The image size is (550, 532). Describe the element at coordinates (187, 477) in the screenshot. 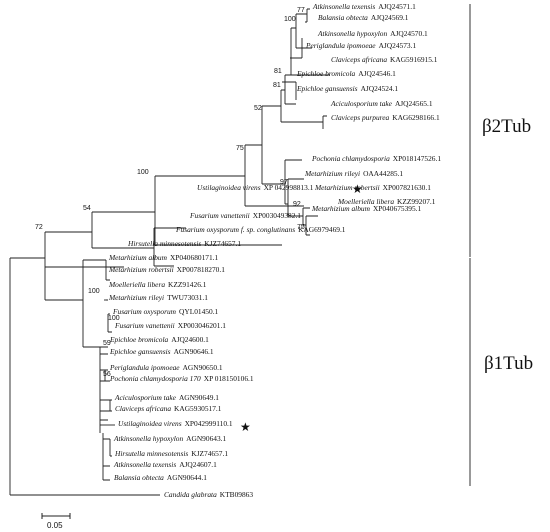

I see `leaf-accession: AGN90644.1` at that location.